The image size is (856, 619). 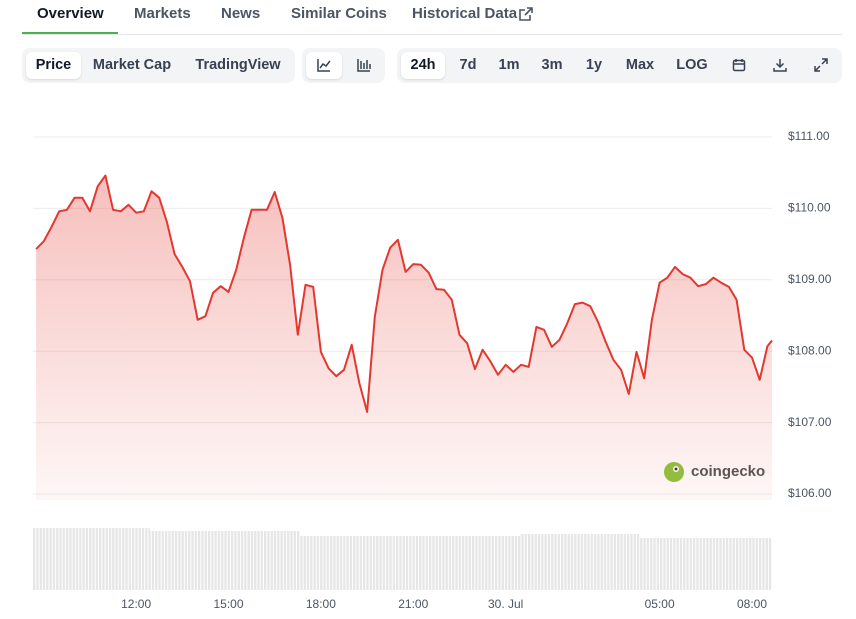 What do you see at coordinates (413, 604) in the screenshot?
I see `x-tick-label: 21:00` at bounding box center [413, 604].